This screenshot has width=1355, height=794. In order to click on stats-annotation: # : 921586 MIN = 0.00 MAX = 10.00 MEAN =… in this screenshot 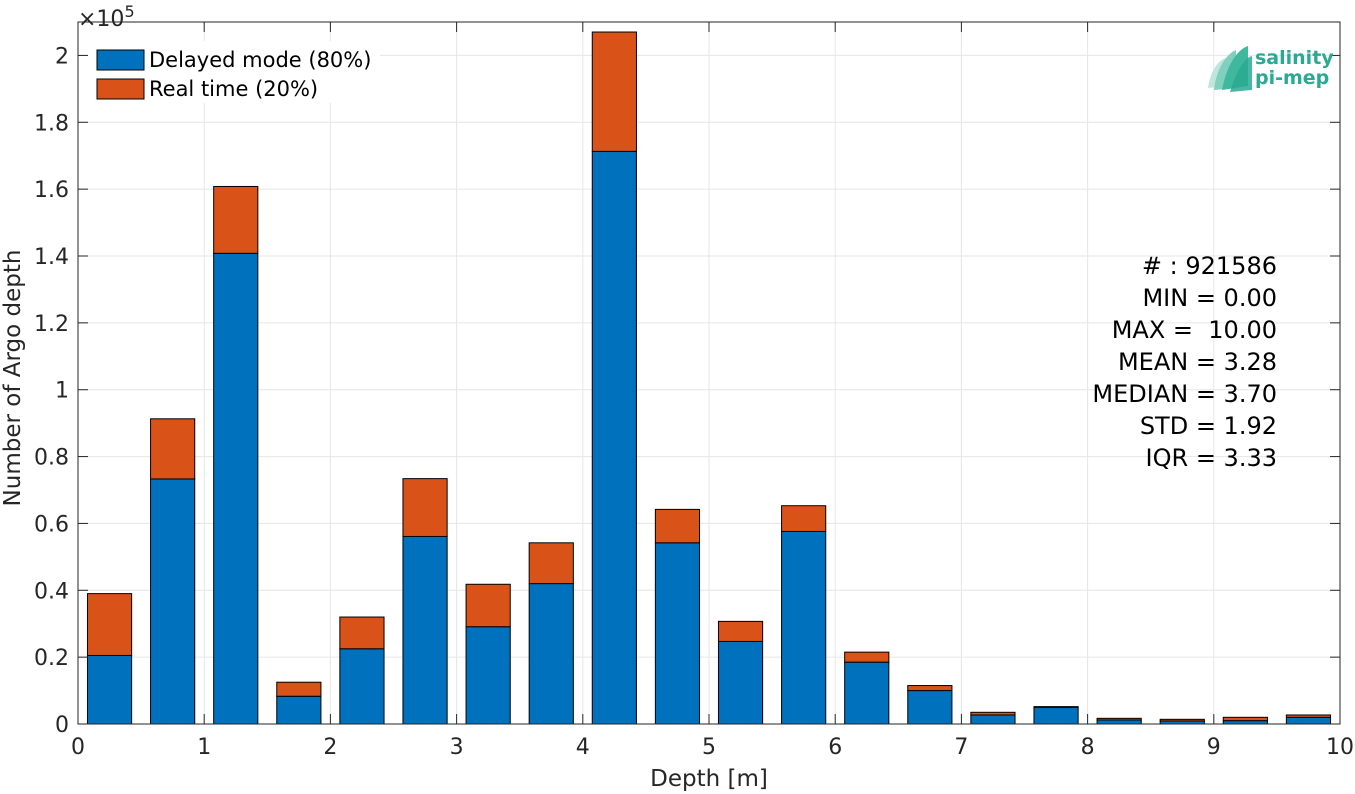, I will do `click(1184, 362)`.